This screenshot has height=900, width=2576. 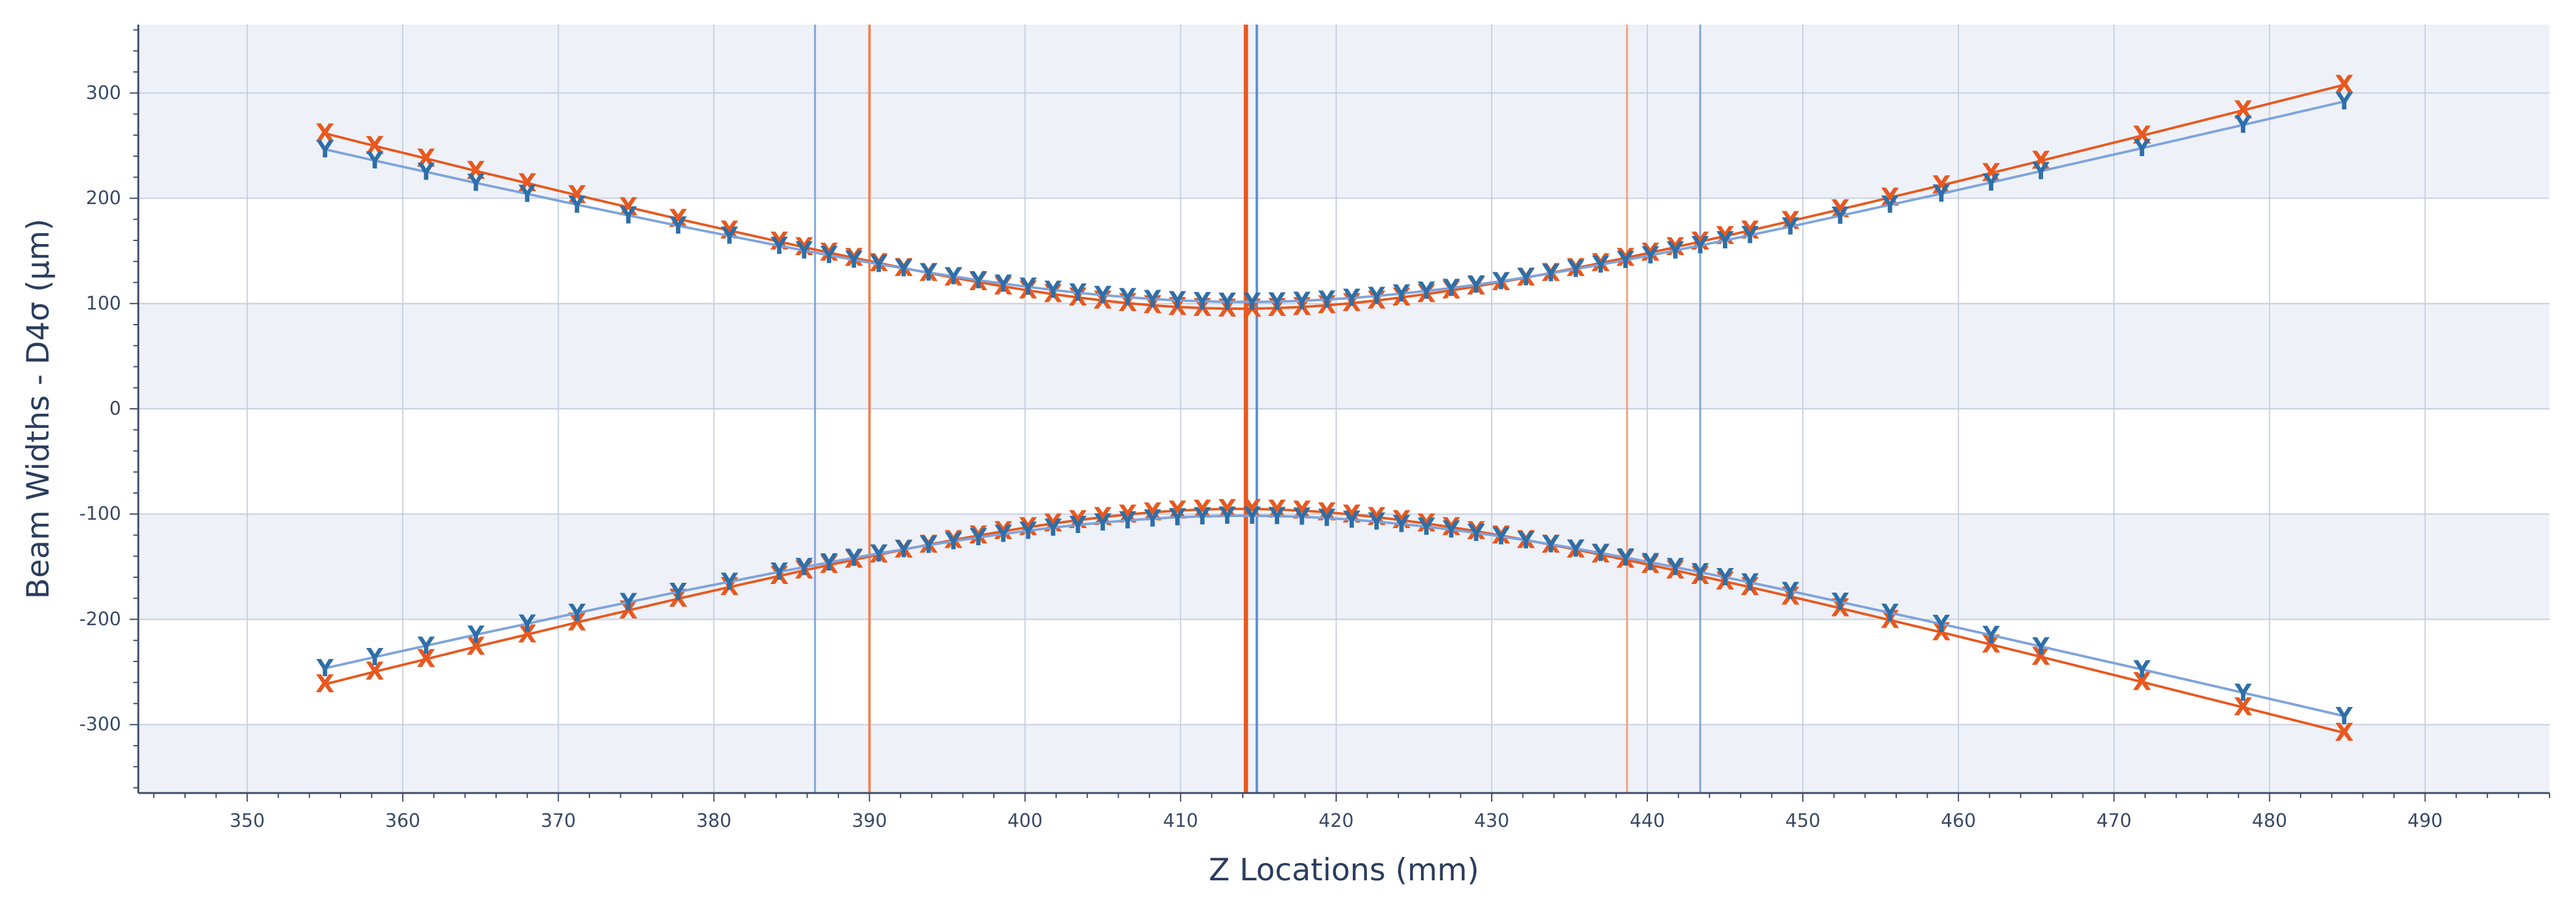 I want to click on y-tick-label: -200, so click(x=100, y=619).